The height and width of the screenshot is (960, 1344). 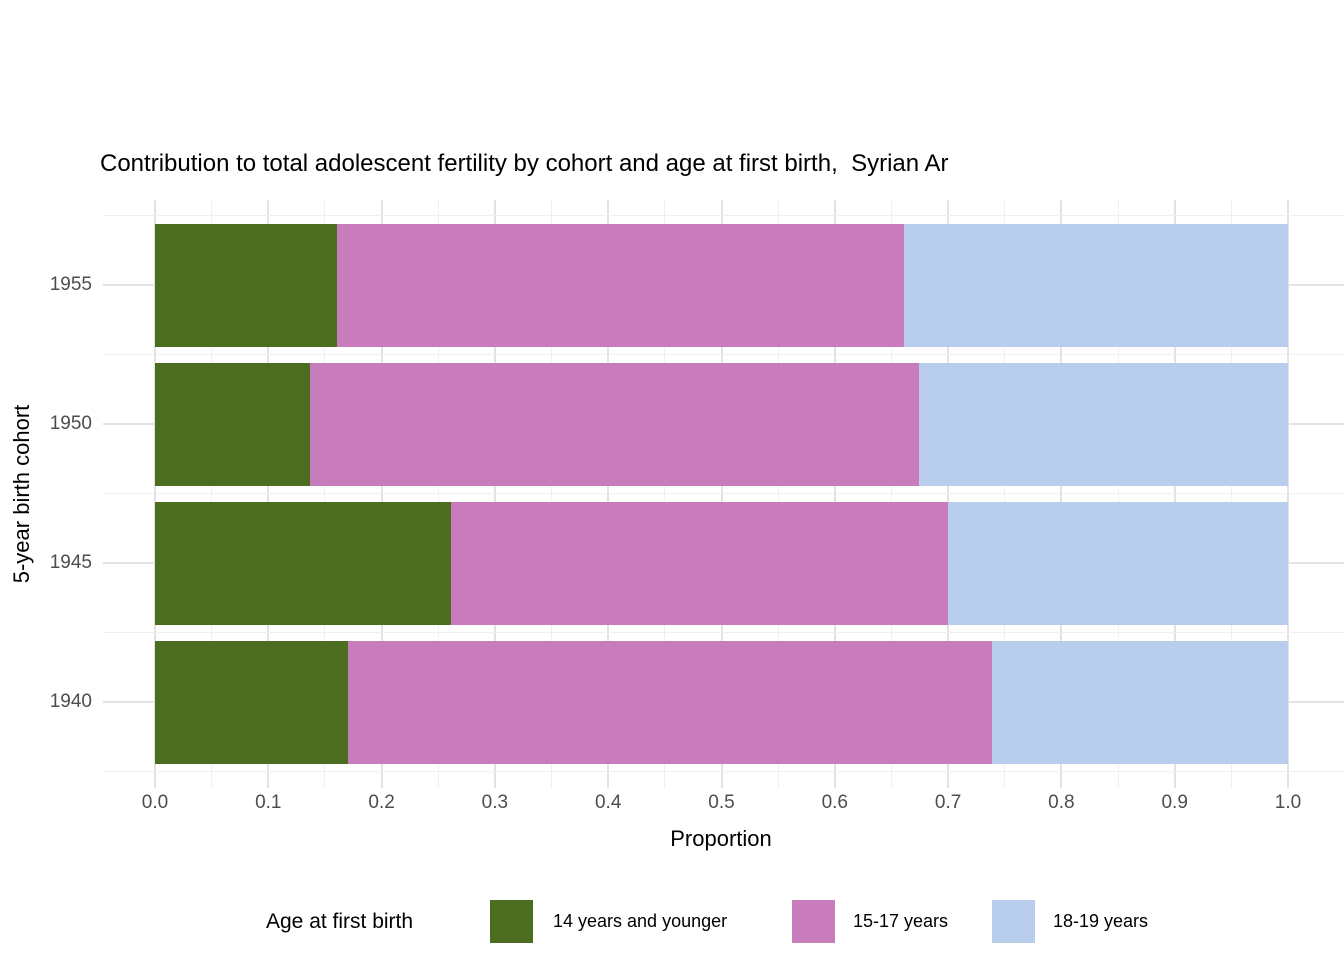 What do you see at coordinates (70, 701) in the screenshot?
I see `y-tick-label: 1940` at bounding box center [70, 701].